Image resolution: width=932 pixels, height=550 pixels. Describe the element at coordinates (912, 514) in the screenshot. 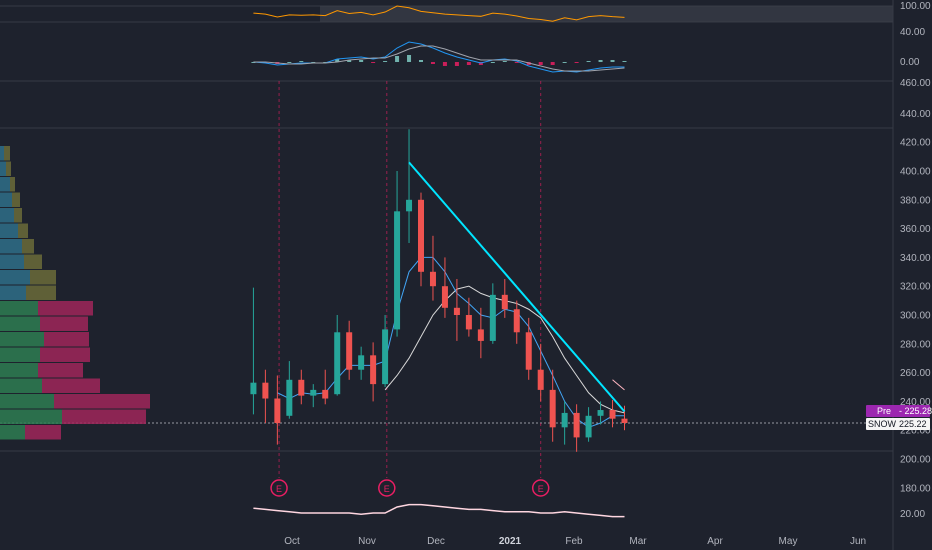

I see `volume-tick-label: 20.00` at that location.